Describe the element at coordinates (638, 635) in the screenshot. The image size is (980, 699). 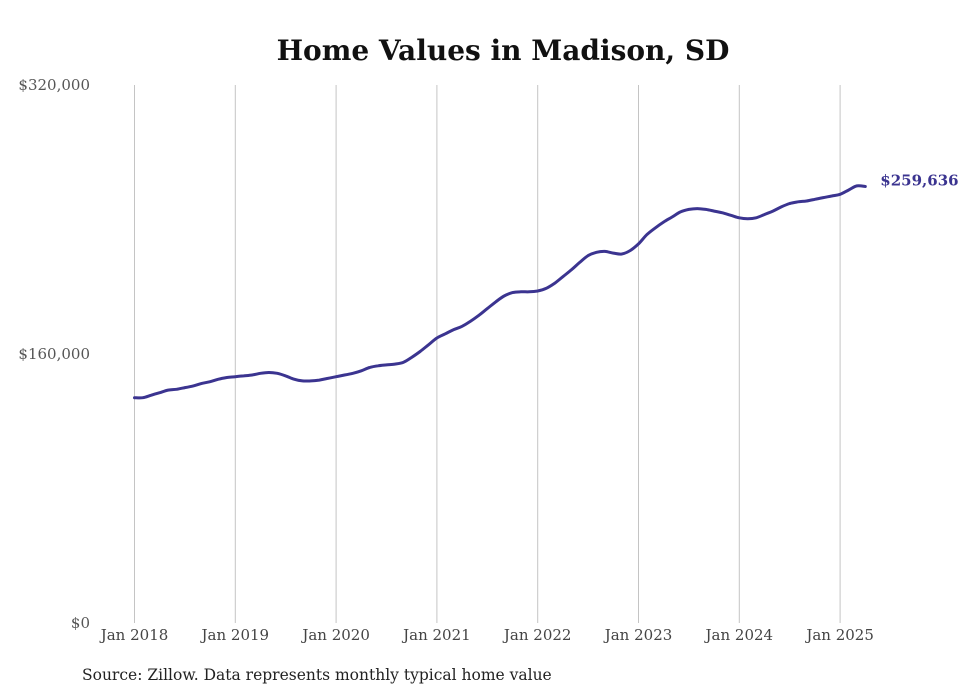
I see `x-tick-label: Jan 2023` at that location.